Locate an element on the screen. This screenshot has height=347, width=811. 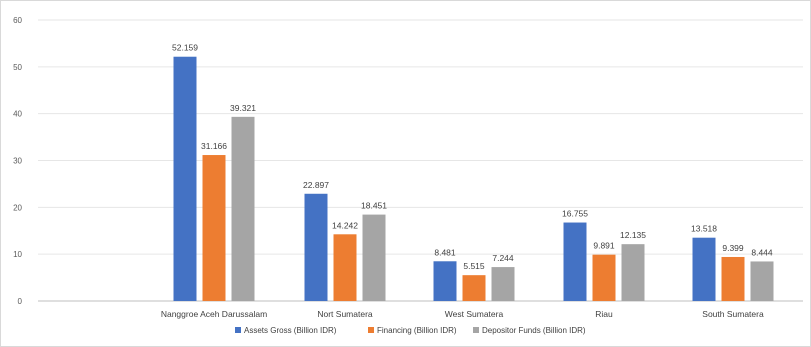
data-label: 7.244 is located at coordinates (503, 258).